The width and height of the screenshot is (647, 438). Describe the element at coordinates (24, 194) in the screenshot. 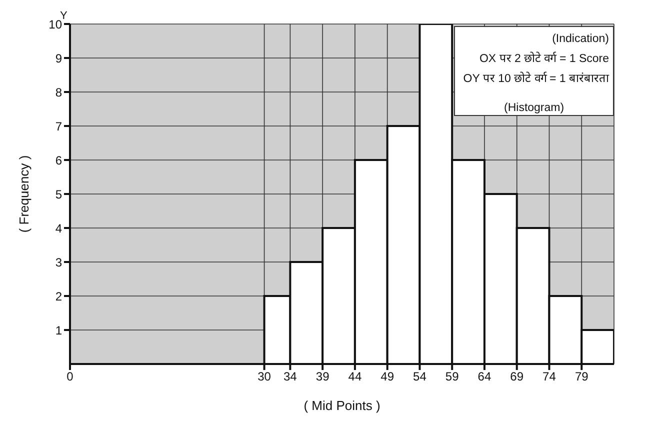

I see `y-axis-title: ( Frequency )` at that location.